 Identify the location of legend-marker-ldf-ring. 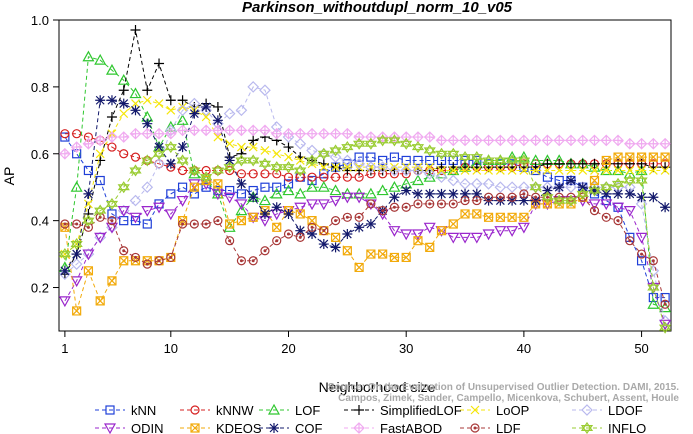
(475, 428).